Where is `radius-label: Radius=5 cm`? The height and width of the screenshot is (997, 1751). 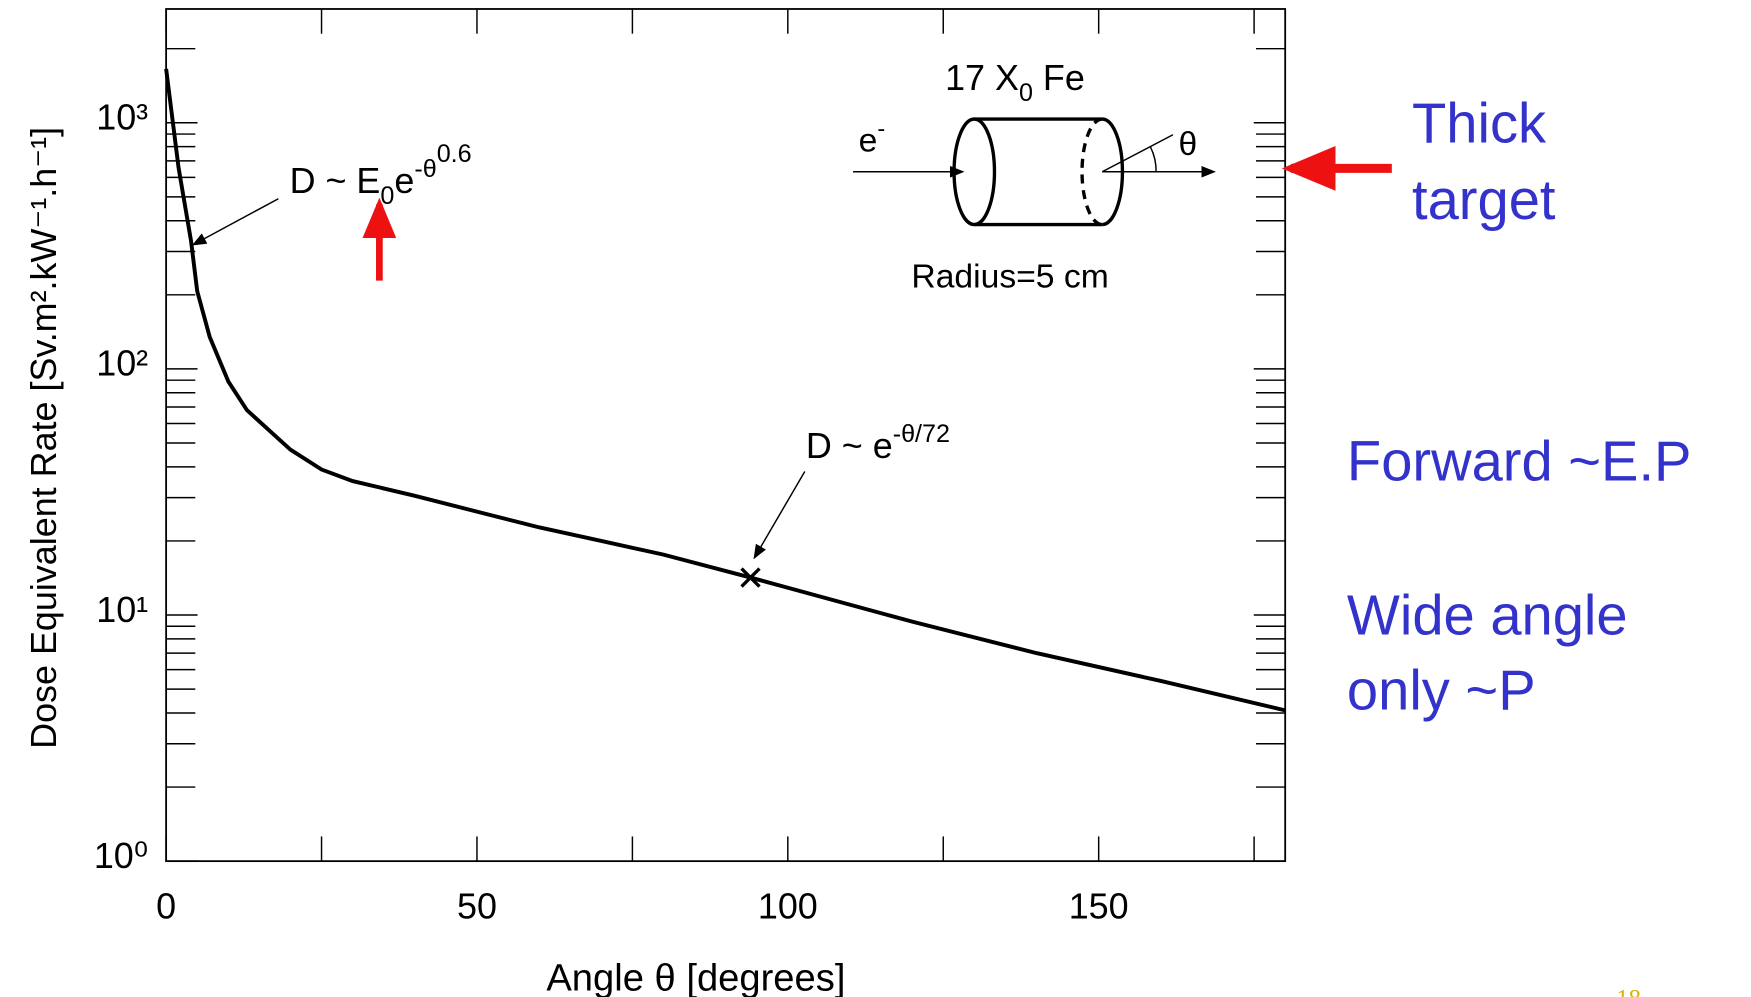
radius-label: Radius=5 cm is located at coordinates (1009, 276).